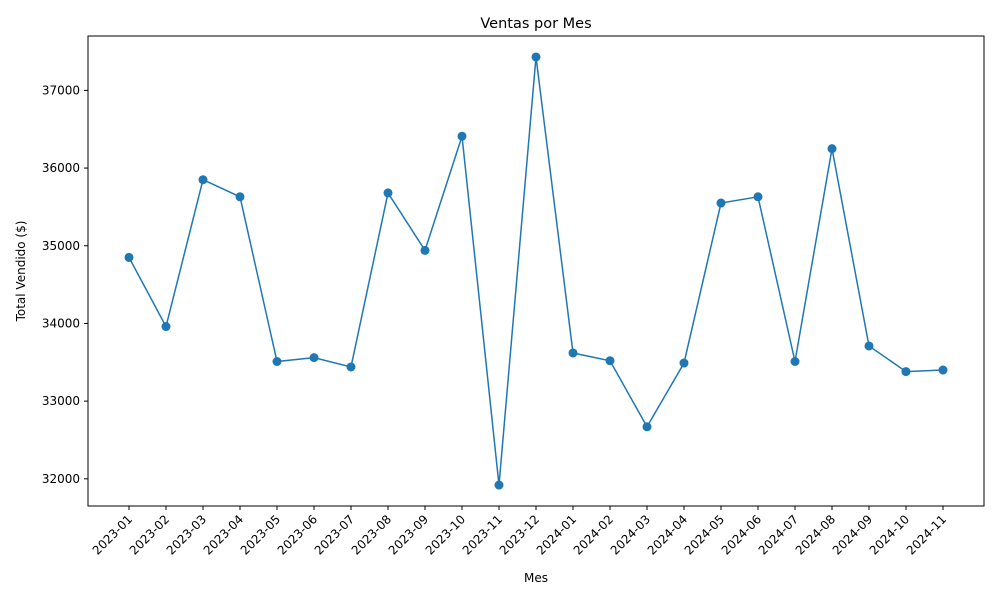 The width and height of the screenshot is (1000, 600). What do you see at coordinates (61, 323) in the screenshot?
I see `y-tick-label: 34000` at bounding box center [61, 323].